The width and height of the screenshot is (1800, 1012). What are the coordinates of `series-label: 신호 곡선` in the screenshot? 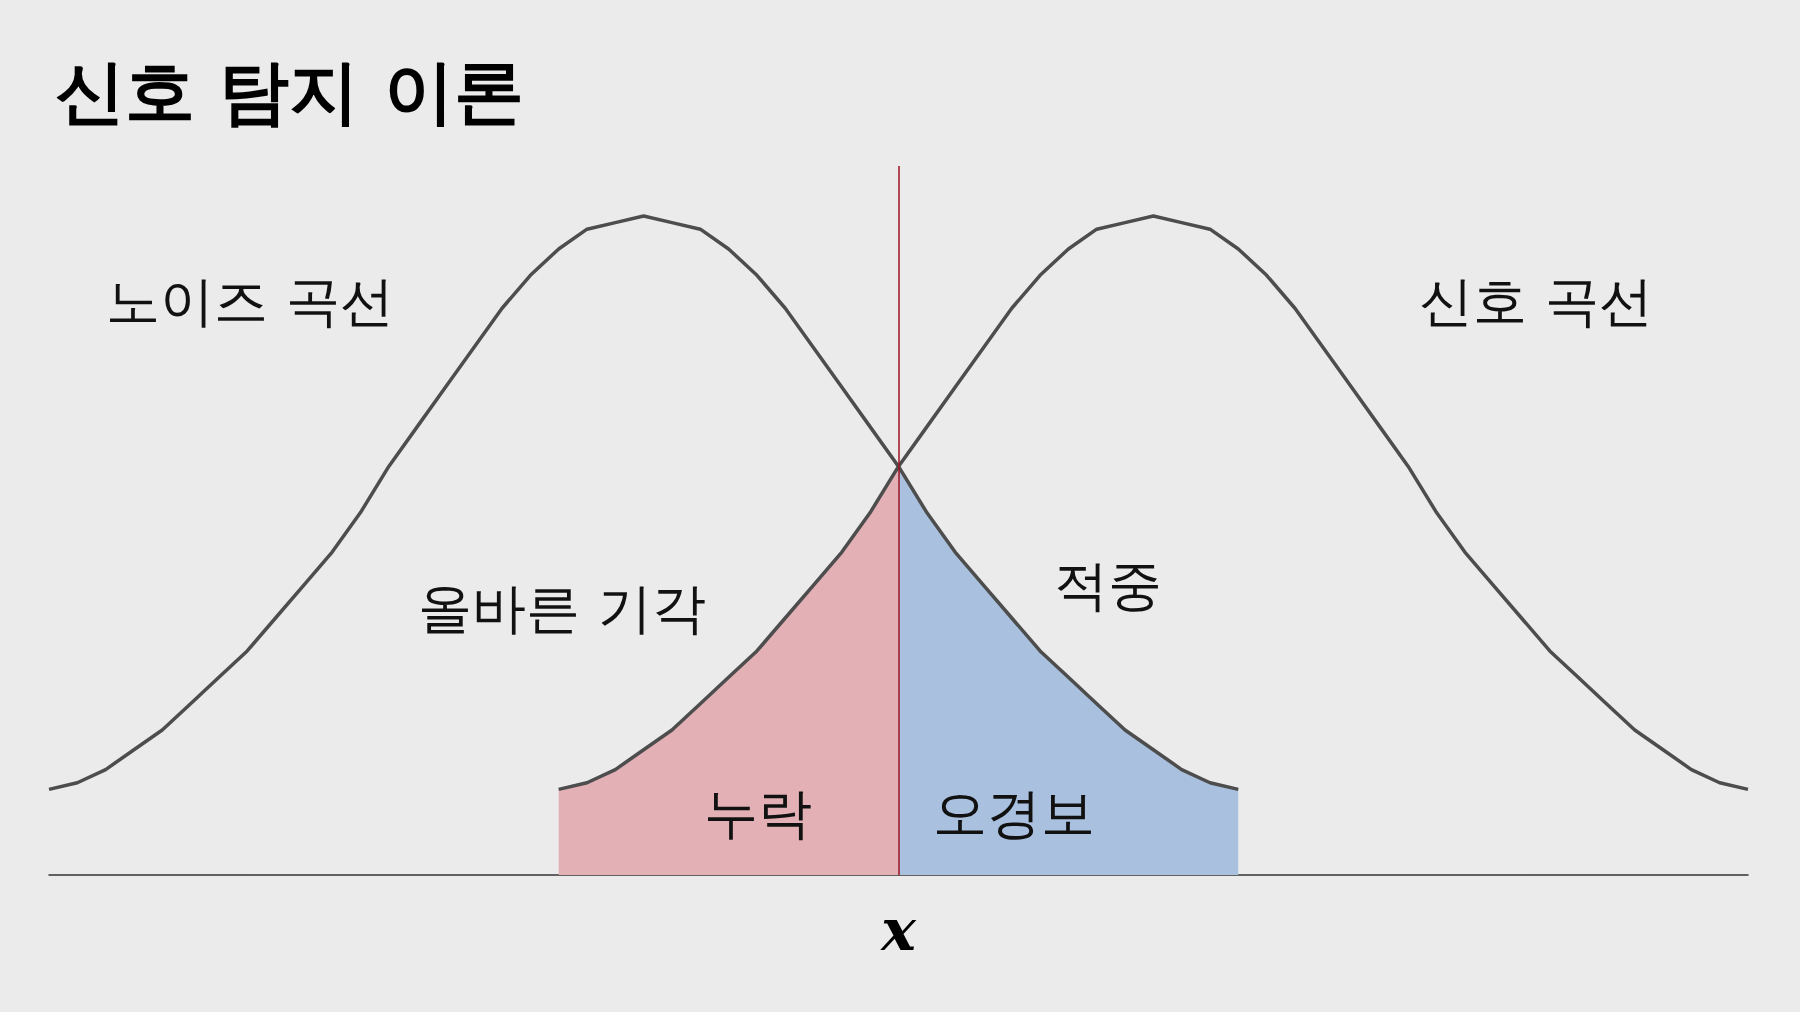 It's located at (1536, 301).